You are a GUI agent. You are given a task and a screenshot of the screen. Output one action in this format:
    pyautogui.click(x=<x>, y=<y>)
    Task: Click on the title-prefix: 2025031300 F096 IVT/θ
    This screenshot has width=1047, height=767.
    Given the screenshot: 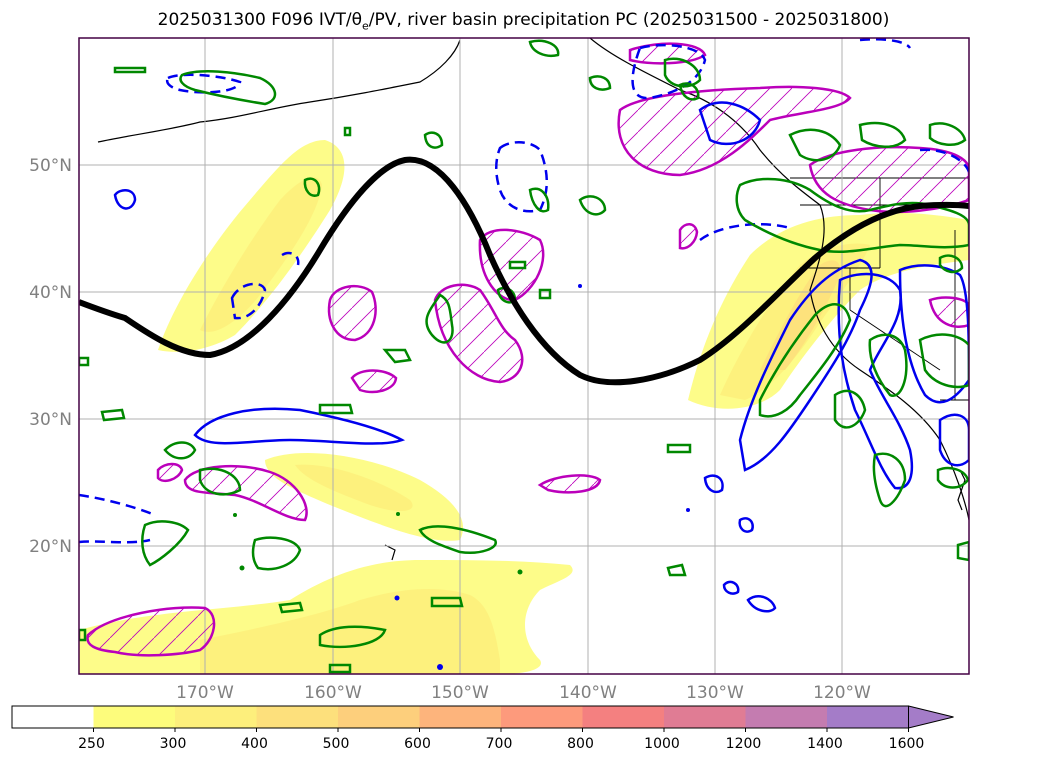 What is the action you would take?
    pyautogui.click(x=259, y=20)
    